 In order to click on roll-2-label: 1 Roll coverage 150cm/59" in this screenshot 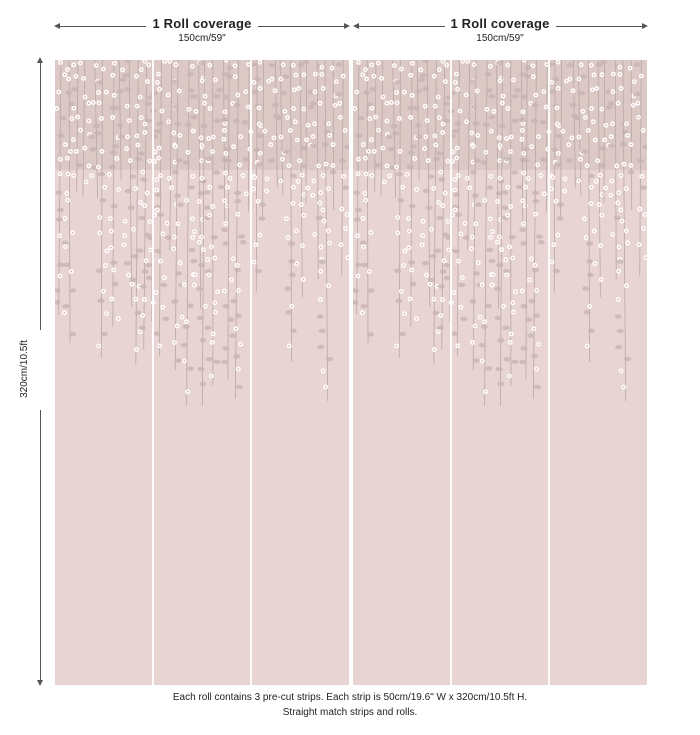, I will do `click(500, 33)`.